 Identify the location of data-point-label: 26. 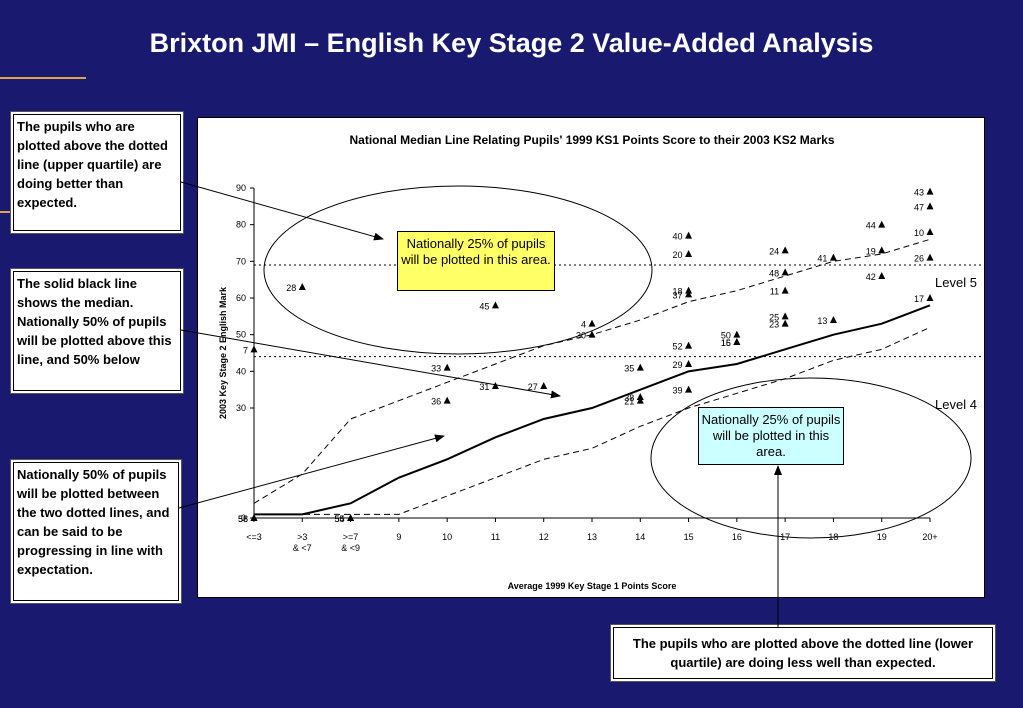
(919, 259).